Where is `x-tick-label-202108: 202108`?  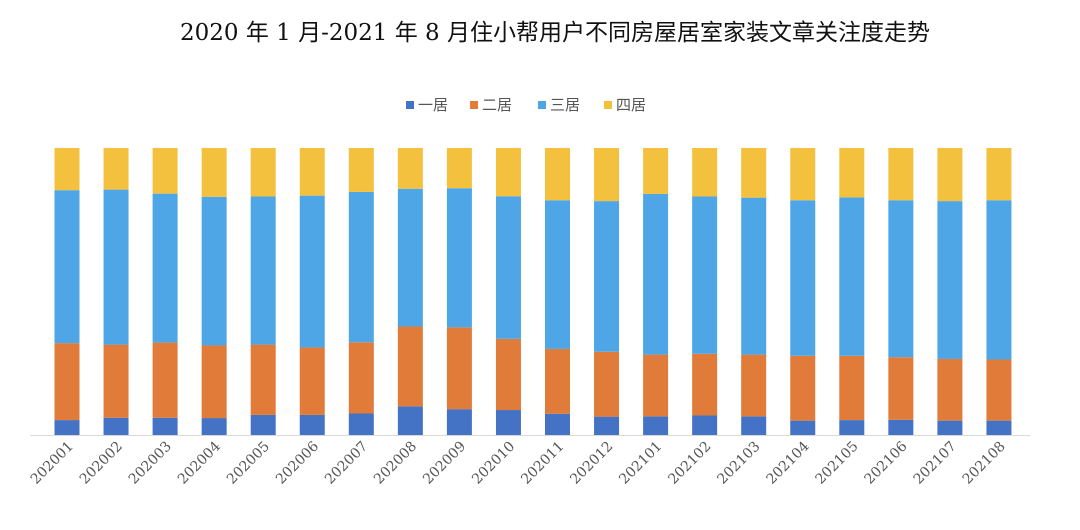 x-tick-label-202108: 202108 is located at coordinates (984, 463).